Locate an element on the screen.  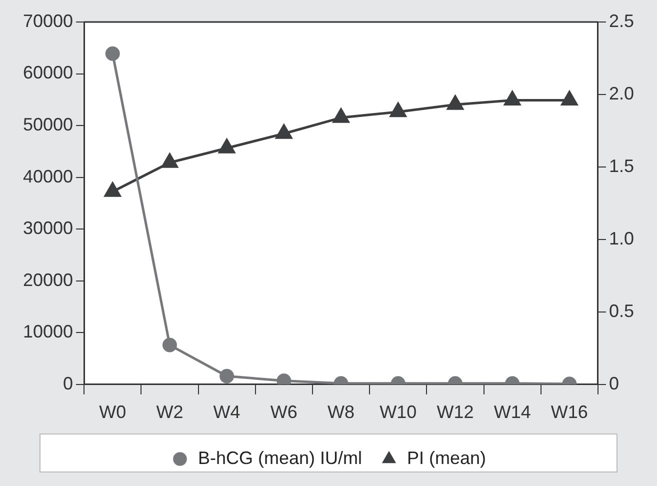
y-tick-label: 40000 is located at coordinates (48, 176).